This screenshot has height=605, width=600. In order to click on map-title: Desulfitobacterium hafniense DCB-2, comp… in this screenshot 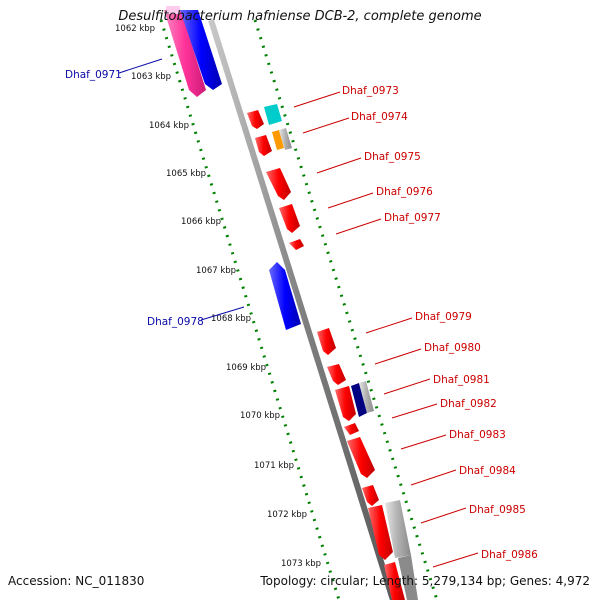, I will do `click(300, 16)`.